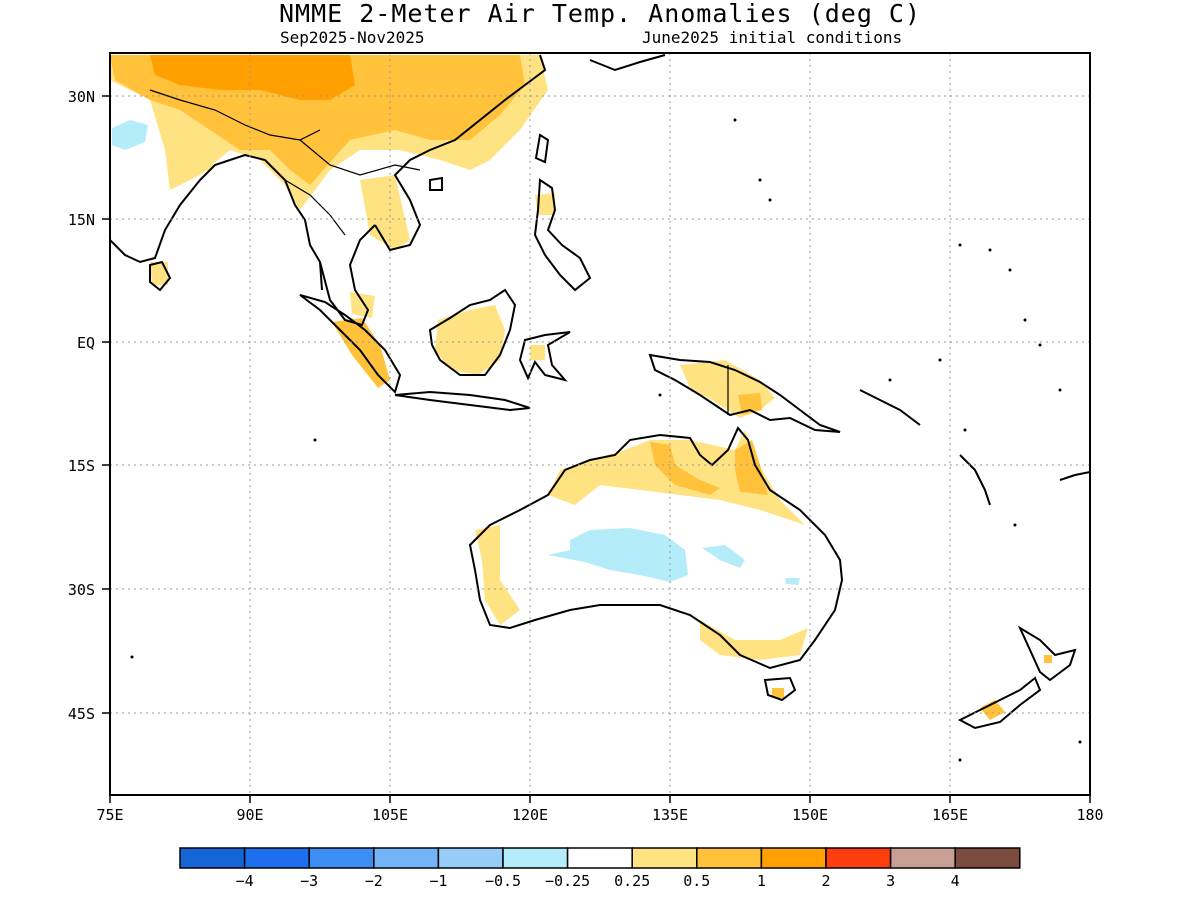 Image resolution: width=1200 pixels, height=900 pixels. Describe the element at coordinates (352, 37) in the screenshot. I see `forecast-period: Sep2025-Nov2025` at that location.